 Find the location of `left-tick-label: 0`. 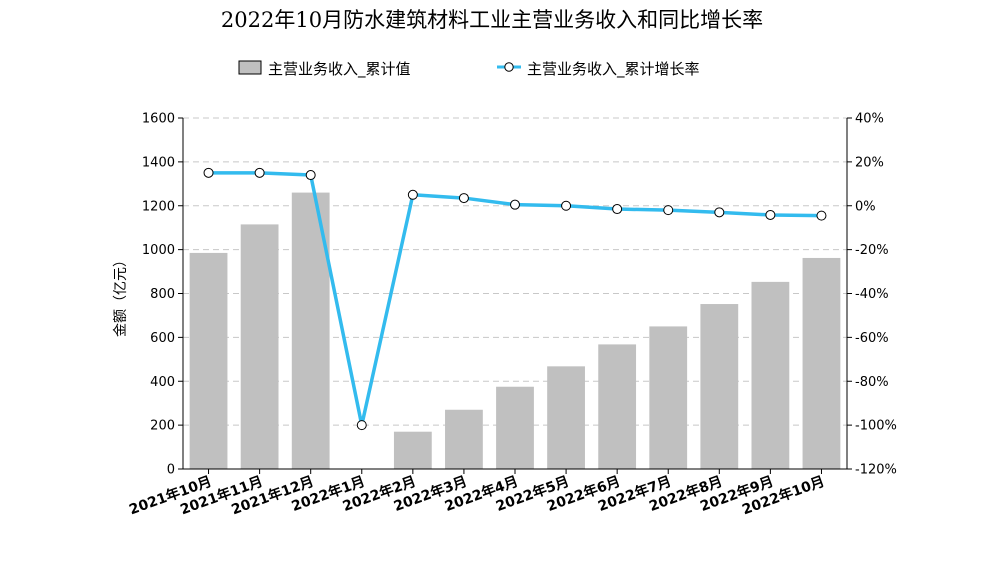

left-tick-label: 0 is located at coordinates (171, 470).